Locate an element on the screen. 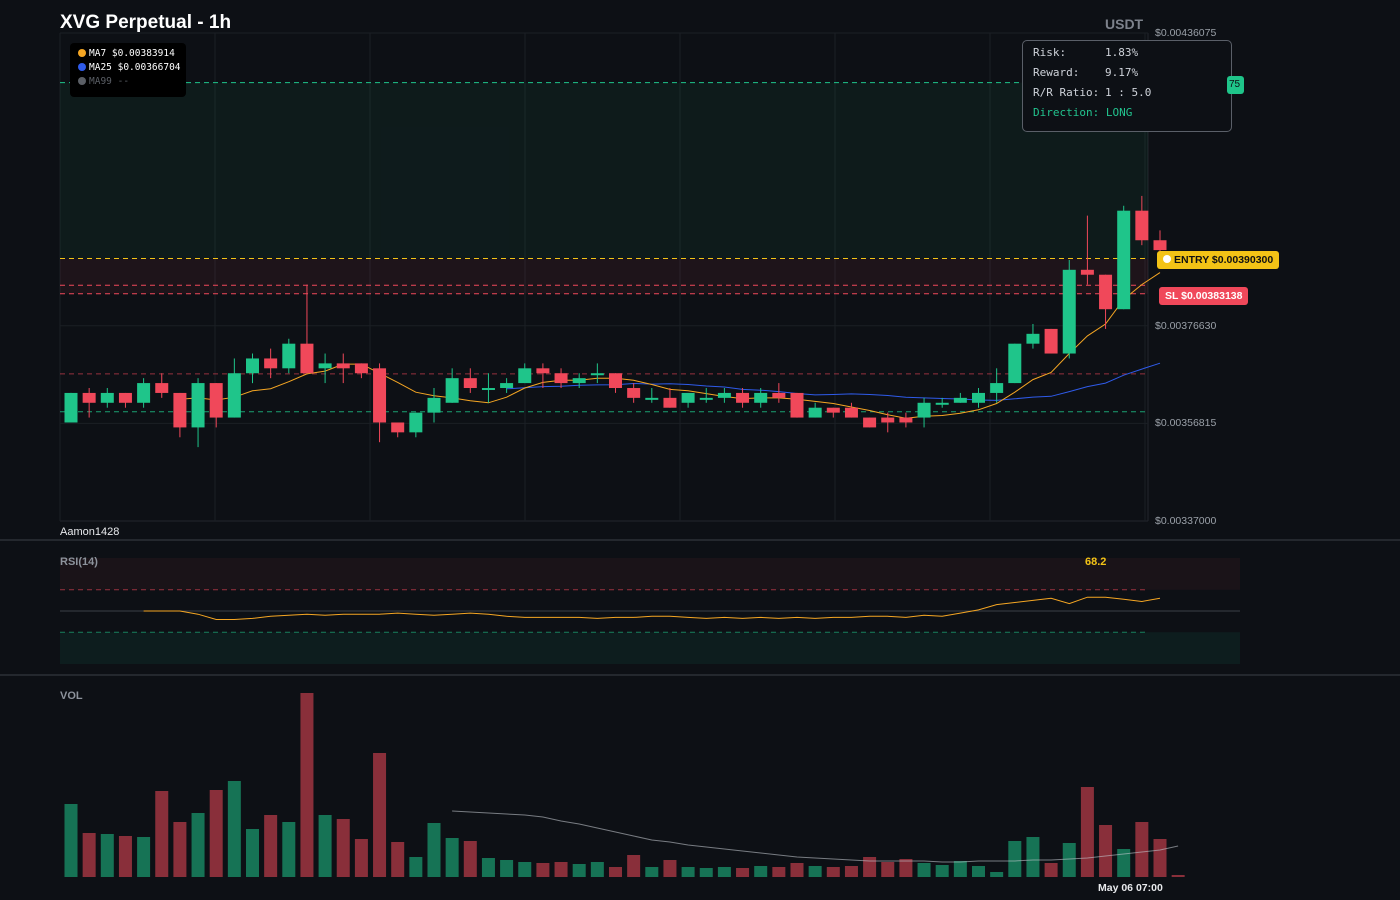  legend-ma7: MA7 $0.00383914 is located at coordinates (132, 54).